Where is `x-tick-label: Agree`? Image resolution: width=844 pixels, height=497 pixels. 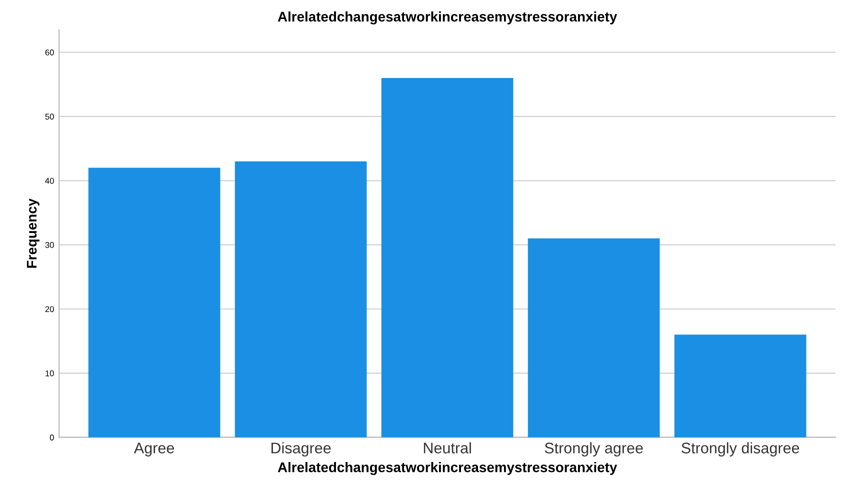 x-tick-label: Agree is located at coordinates (154, 449).